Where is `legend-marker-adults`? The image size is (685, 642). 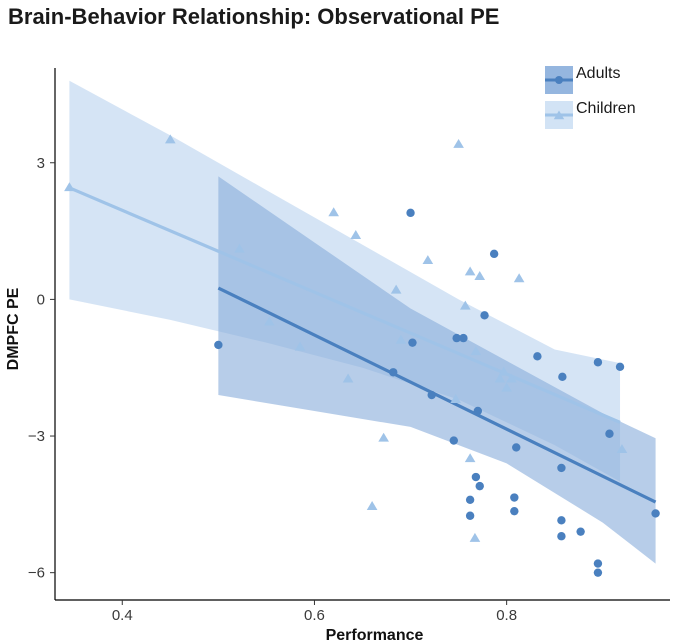
legend-marker-adults is located at coordinates (559, 80).